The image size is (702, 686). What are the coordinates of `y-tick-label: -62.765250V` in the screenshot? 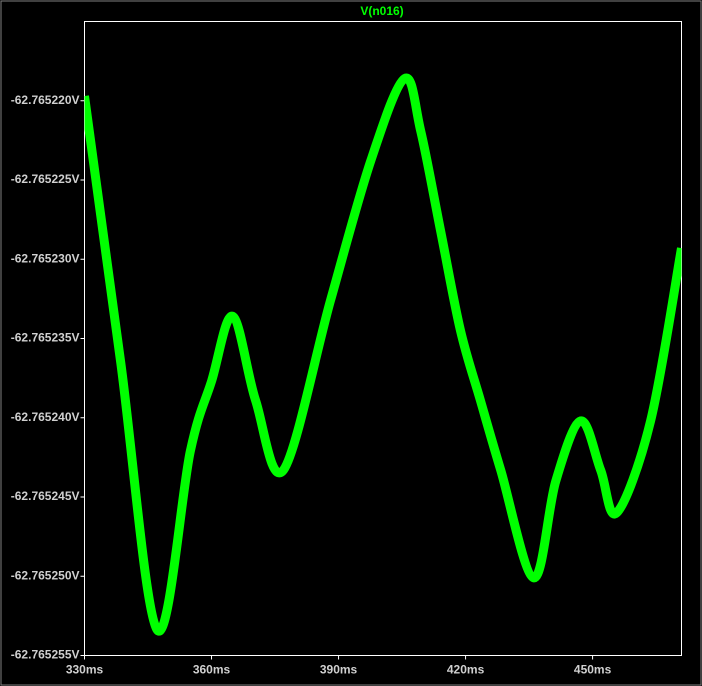 It's located at (45, 575).